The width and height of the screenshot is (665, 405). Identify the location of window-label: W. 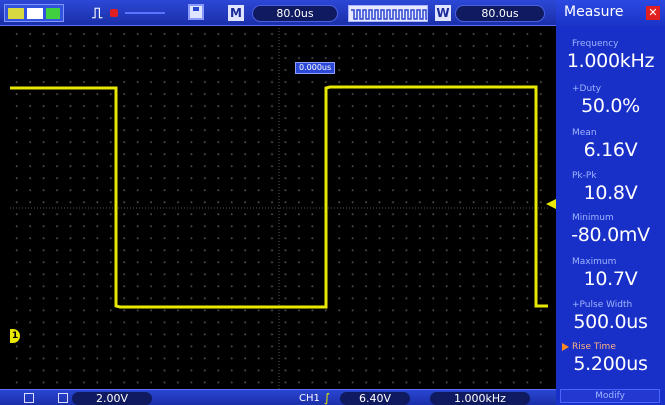
(443, 13).